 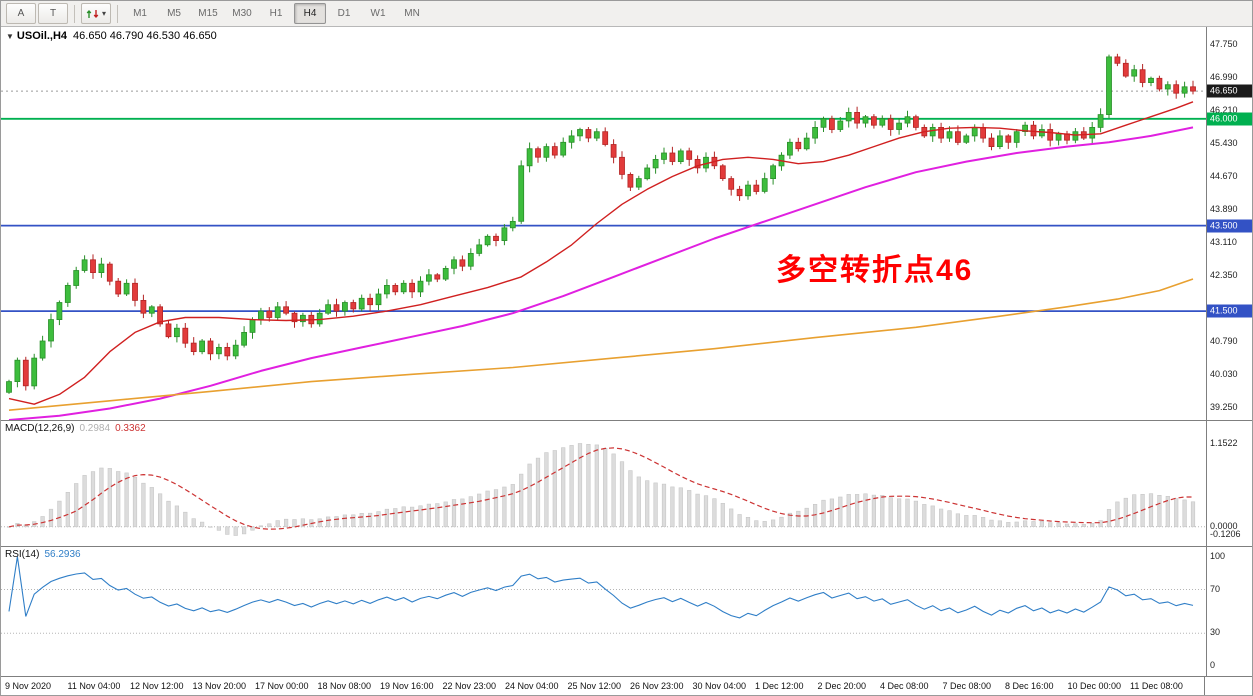 I want to click on time-axis-label: 11 Nov 04:00, so click(x=94, y=686).